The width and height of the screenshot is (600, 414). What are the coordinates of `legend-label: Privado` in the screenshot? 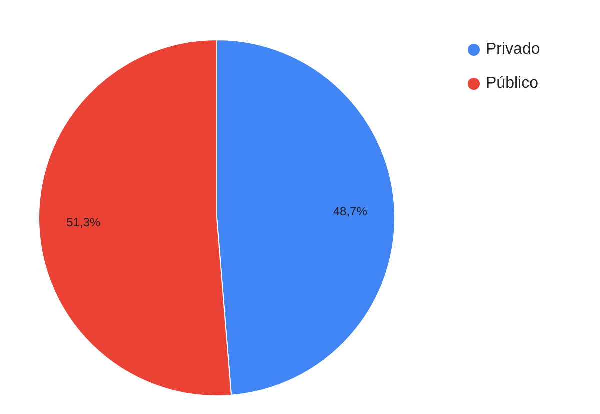 It's located at (513, 49).